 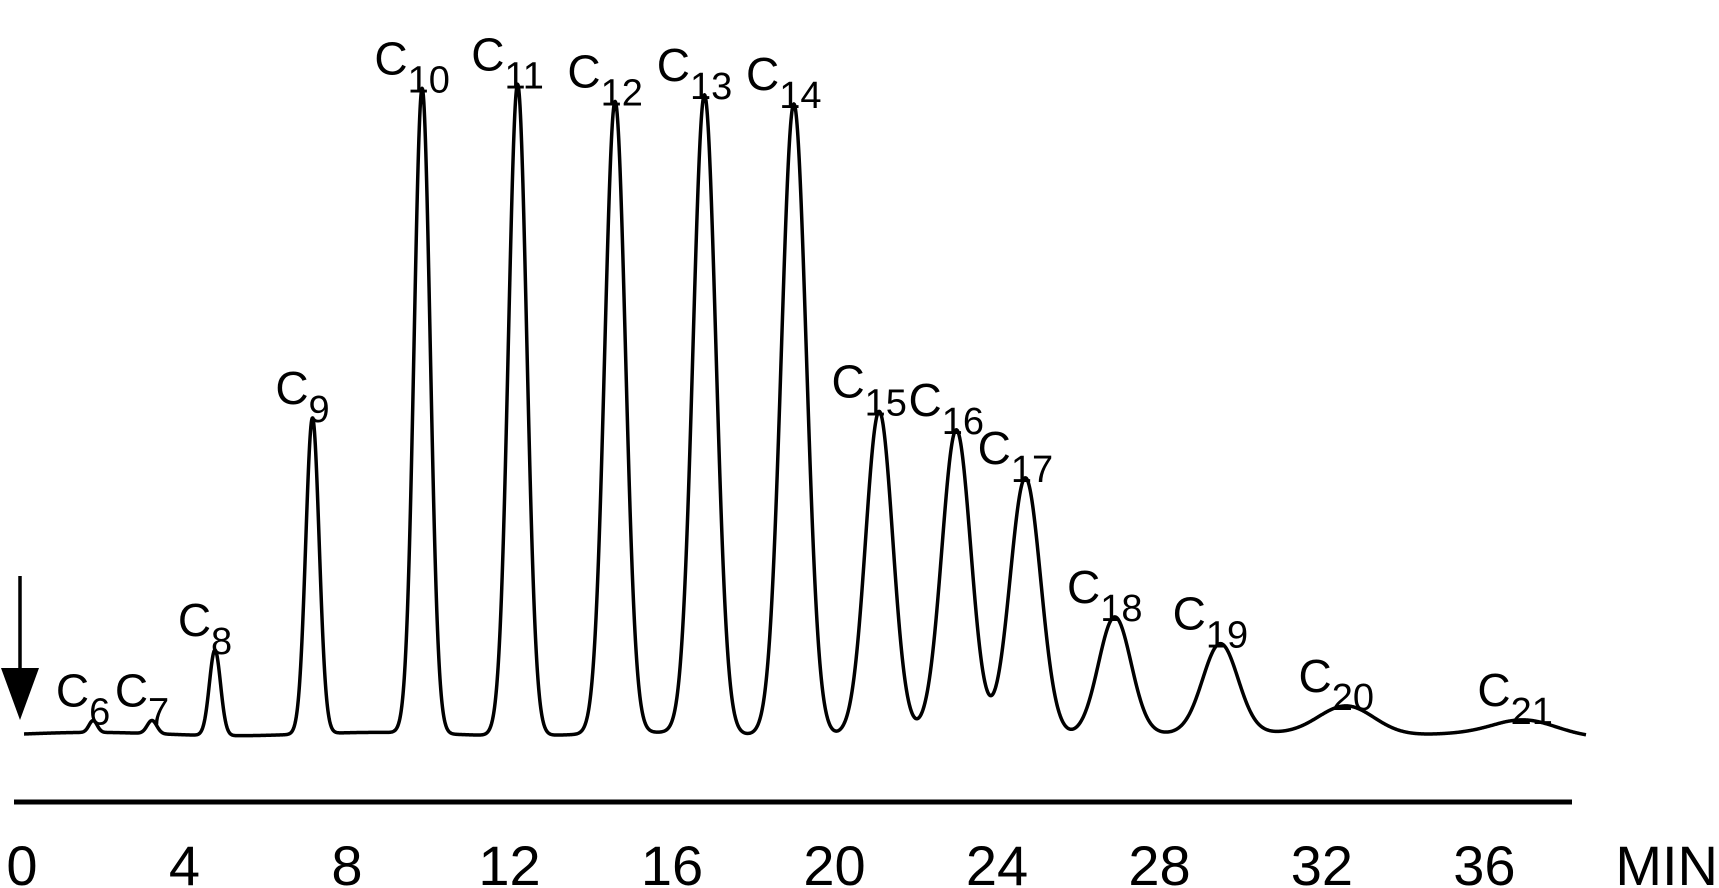 I want to click on peak-label-c19: C19, so click(x=1211, y=622).